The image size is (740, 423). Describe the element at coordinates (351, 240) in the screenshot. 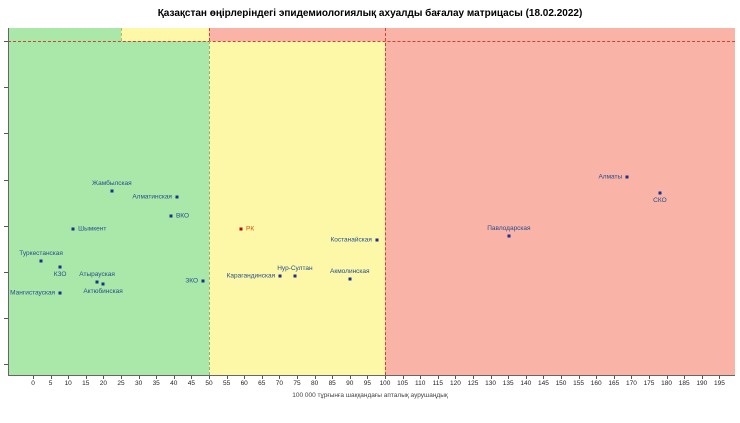

I see `region-label-Костанайская: Костанайская` at that location.